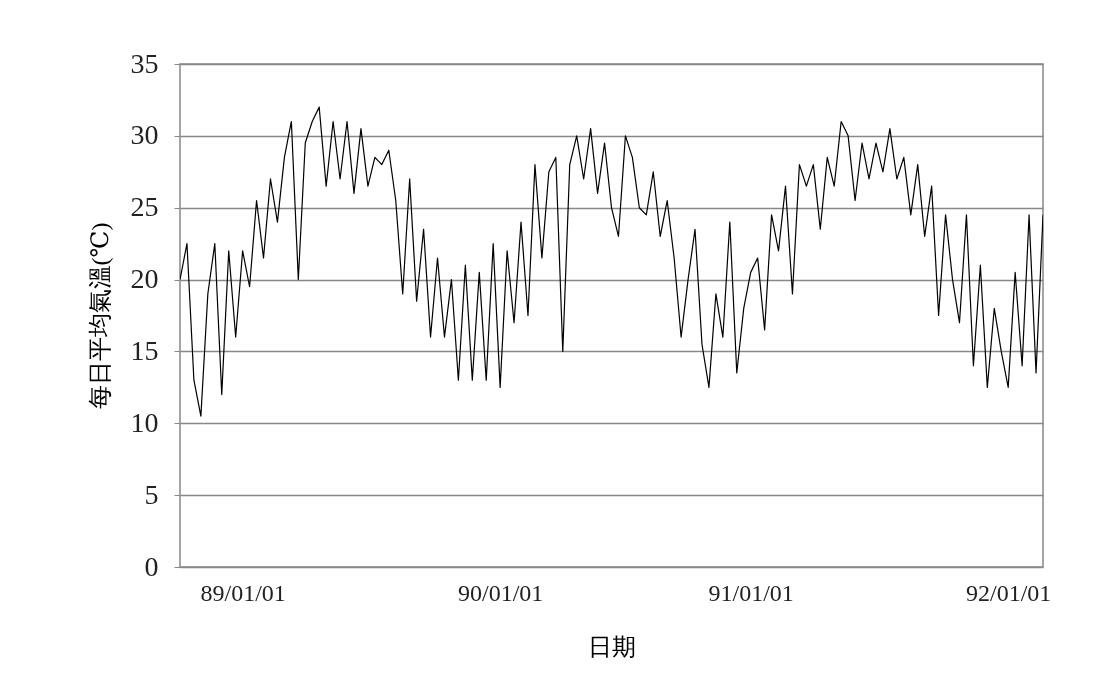 This screenshot has width=1100, height=697. Describe the element at coordinates (144, 279) in the screenshot. I see `y-tick-label: 20` at that location.